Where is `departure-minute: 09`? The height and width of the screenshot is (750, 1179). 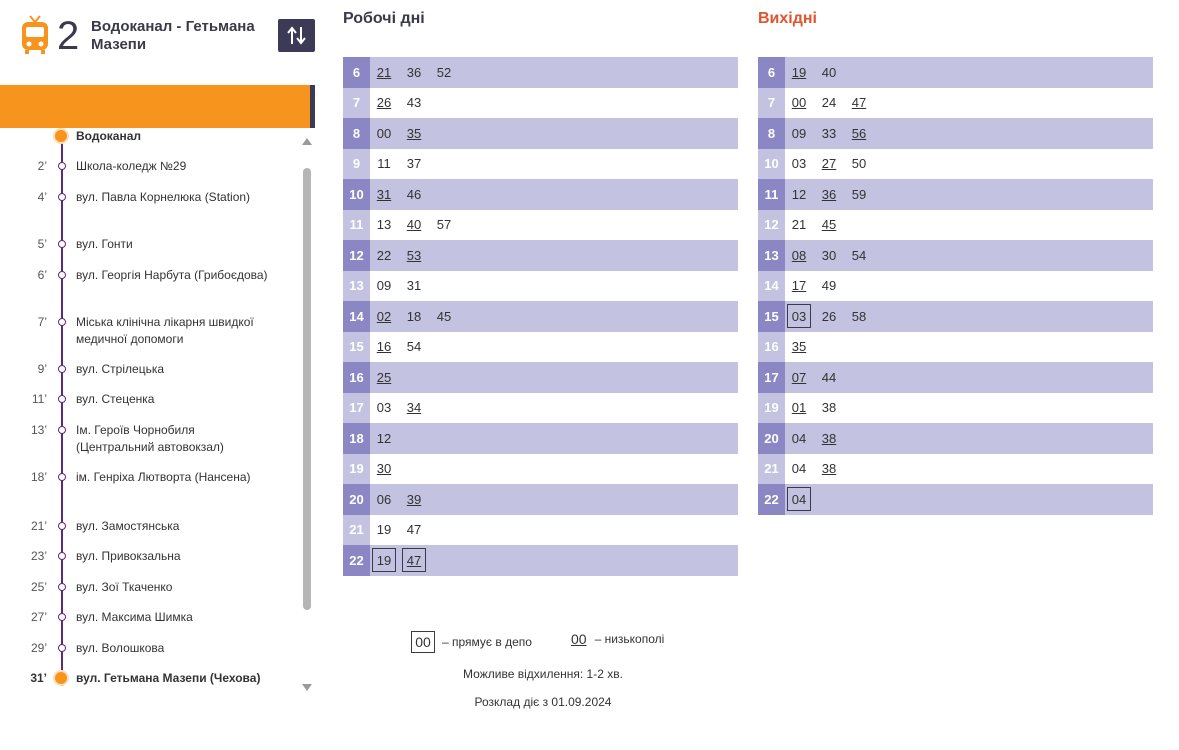
departure-minute: 09 is located at coordinates (799, 133).